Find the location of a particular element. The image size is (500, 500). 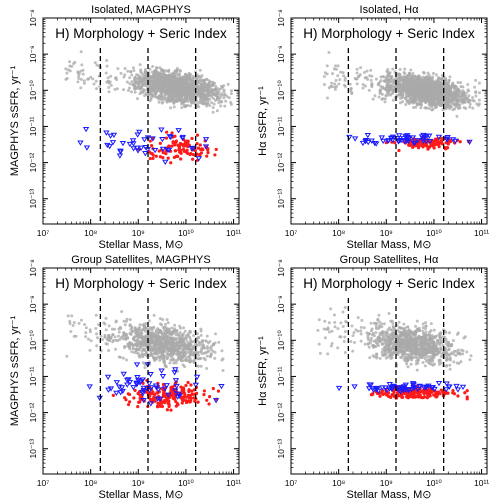

x-axis-label: Stellar Mass, M⊙ is located at coordinates (140, 245).